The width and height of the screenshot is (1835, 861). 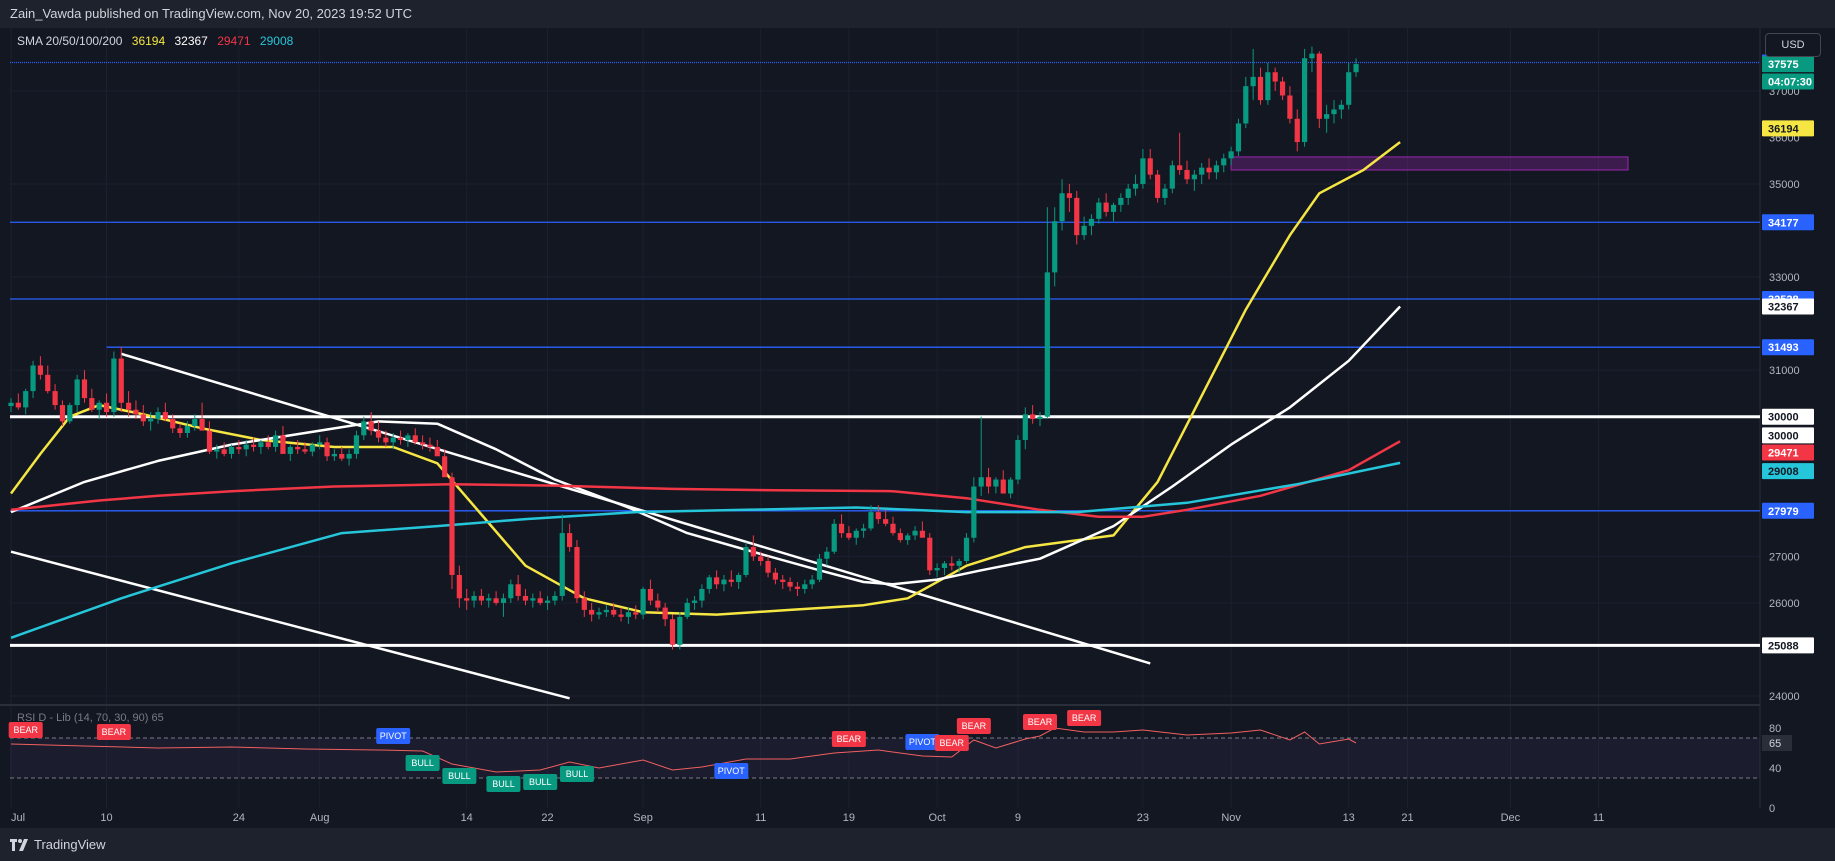 What do you see at coordinates (1784, 697) in the screenshot?
I see `price-tick: 24000` at bounding box center [1784, 697].